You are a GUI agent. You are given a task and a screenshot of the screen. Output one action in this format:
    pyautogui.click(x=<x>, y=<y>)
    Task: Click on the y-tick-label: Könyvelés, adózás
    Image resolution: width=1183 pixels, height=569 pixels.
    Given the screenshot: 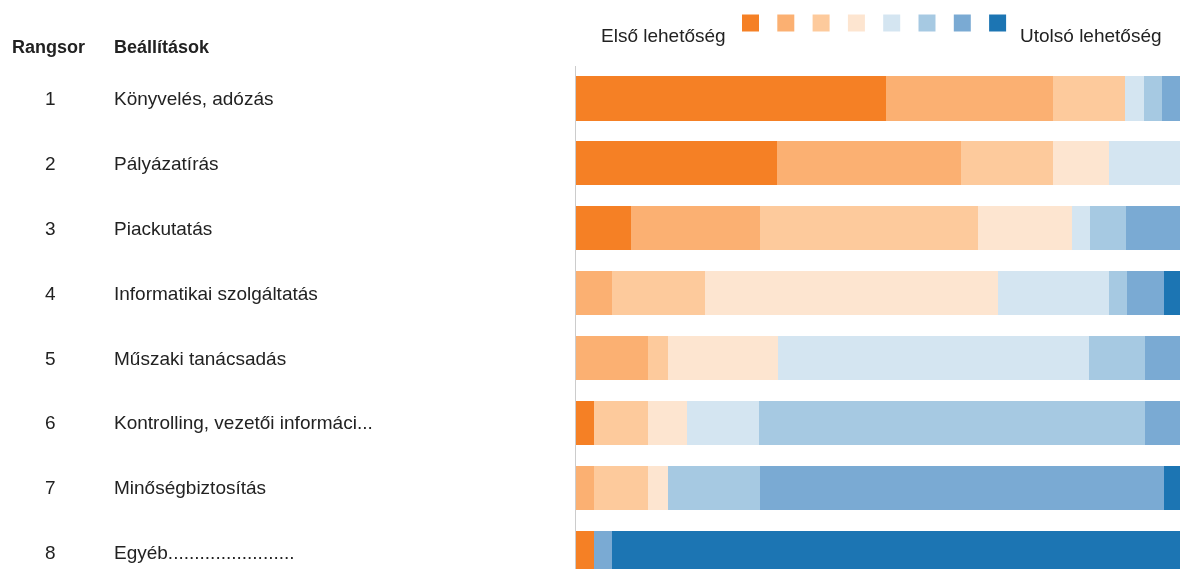 What is the action you would take?
    pyautogui.click(x=194, y=98)
    